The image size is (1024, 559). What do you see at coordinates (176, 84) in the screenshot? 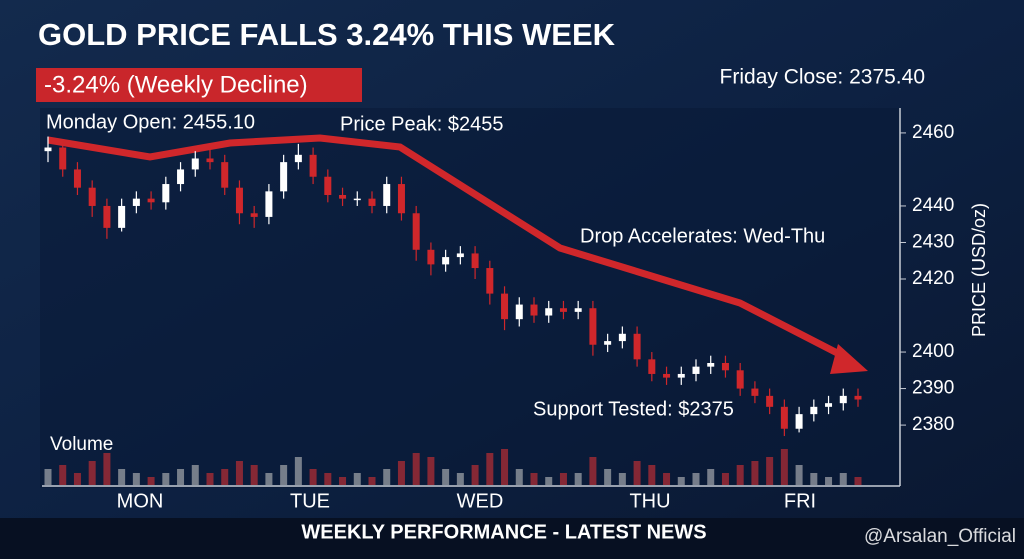
I see `badge: -3.24% (Weekly Decline)` at bounding box center [176, 84].